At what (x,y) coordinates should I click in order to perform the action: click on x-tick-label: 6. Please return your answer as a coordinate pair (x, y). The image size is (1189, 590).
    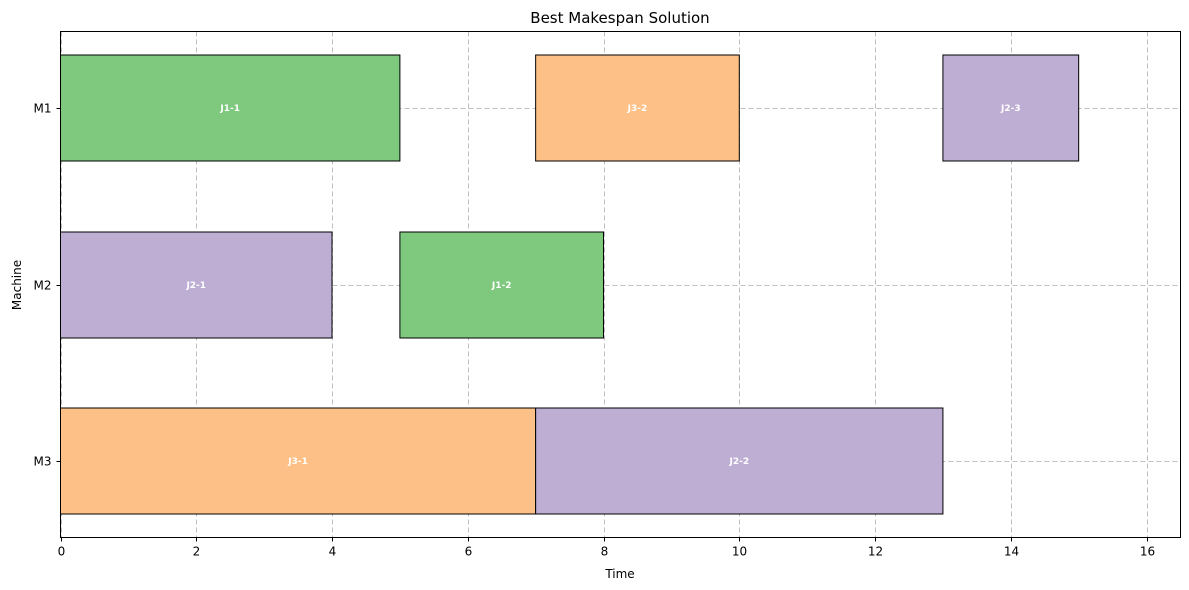
    Looking at the image, I should click on (469, 552).